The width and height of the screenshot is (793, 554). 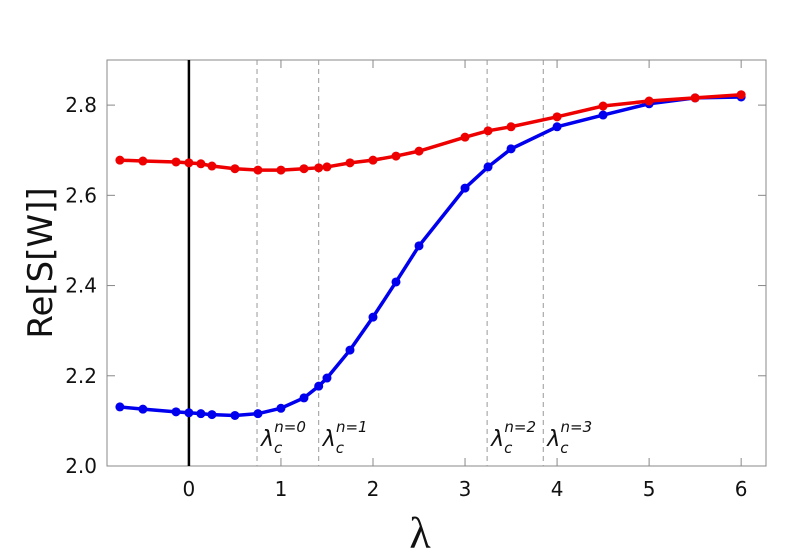 What do you see at coordinates (557, 489) in the screenshot?
I see `x-tick-label: 4` at bounding box center [557, 489].